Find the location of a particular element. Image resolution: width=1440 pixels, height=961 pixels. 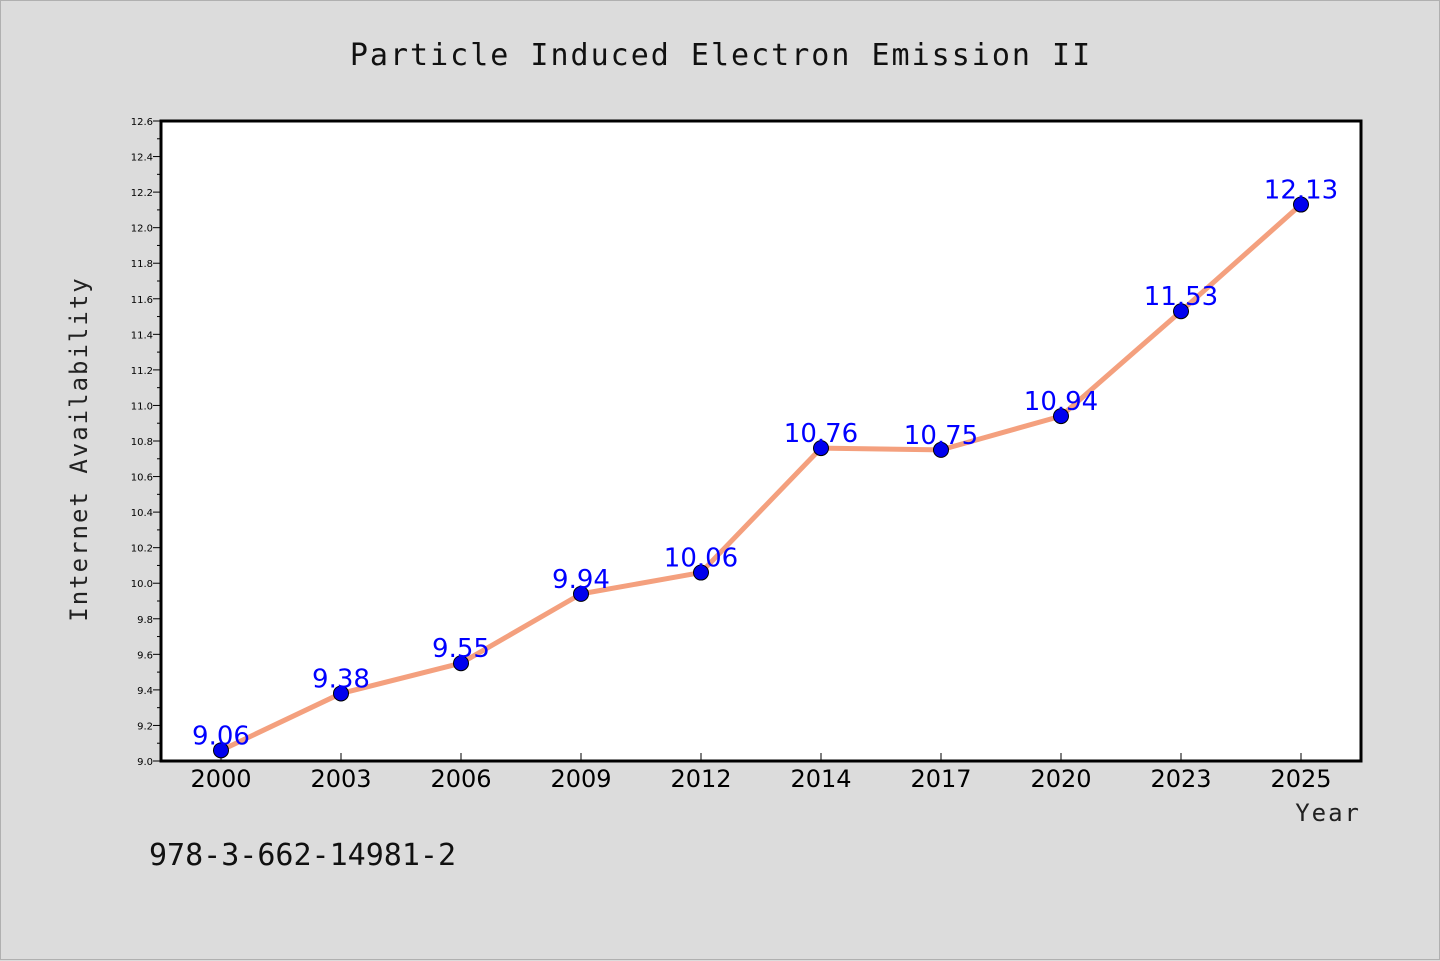

x-tick-label: 2025 is located at coordinates (1300, 779).